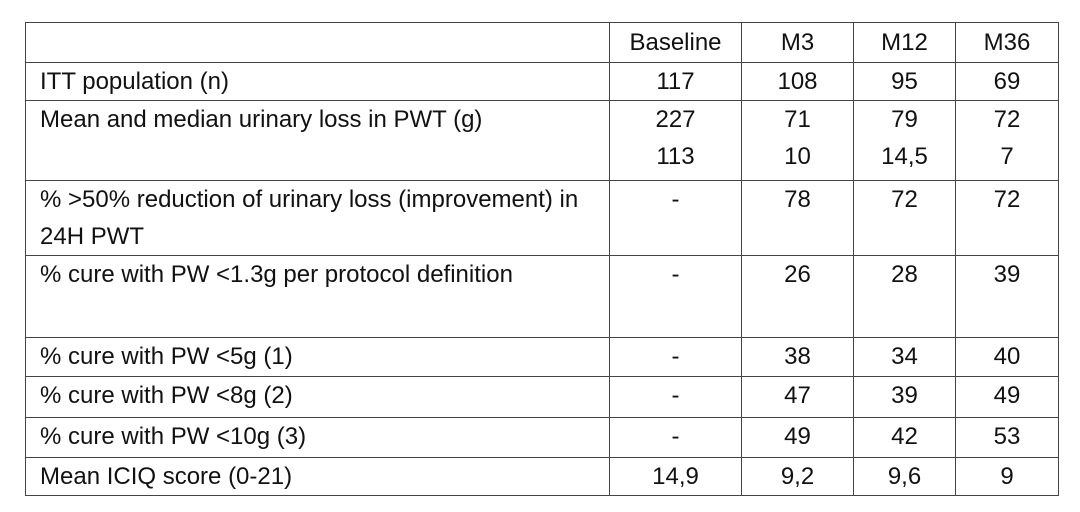 Image resolution: width=1080 pixels, height=512 pixels. I want to click on value-cell: 78, so click(797, 218).